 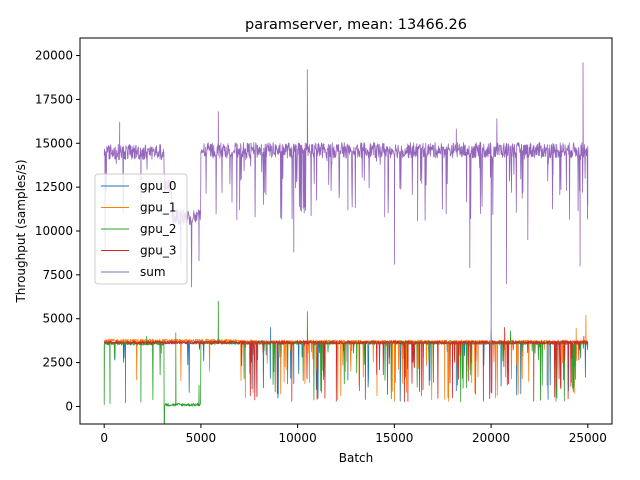 I want to click on y-tick-label: 0, so click(x=69, y=406).